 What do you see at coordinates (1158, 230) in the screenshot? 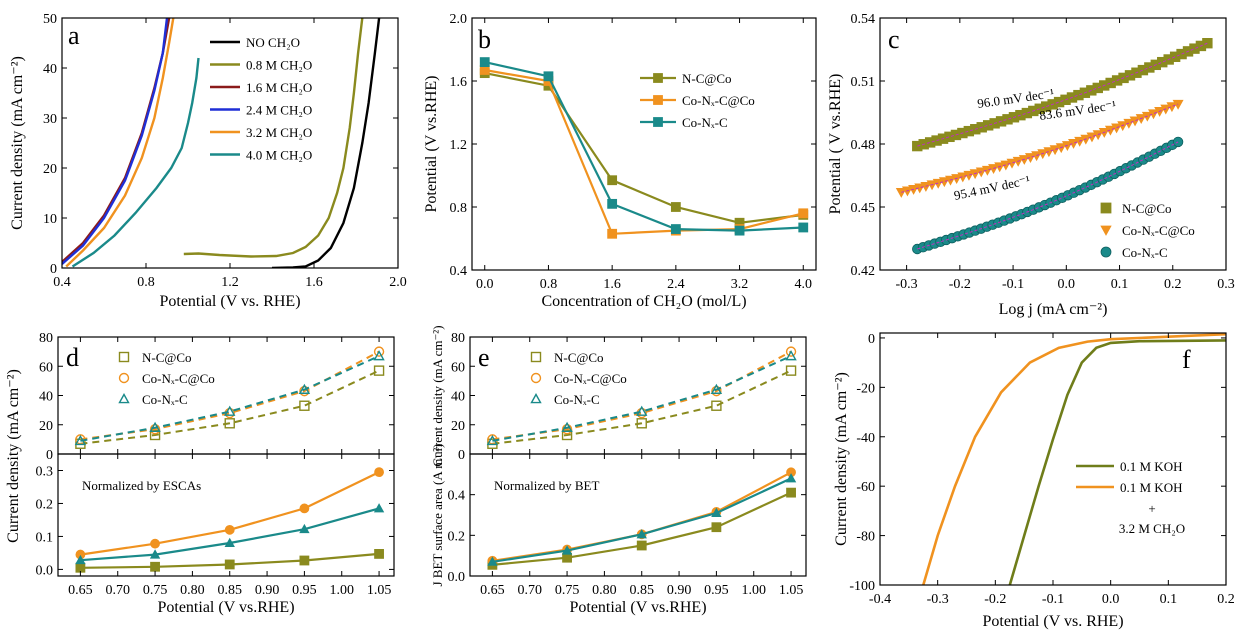
I see `legend-label: Co-Nₓ-C@Co` at bounding box center [1158, 230].